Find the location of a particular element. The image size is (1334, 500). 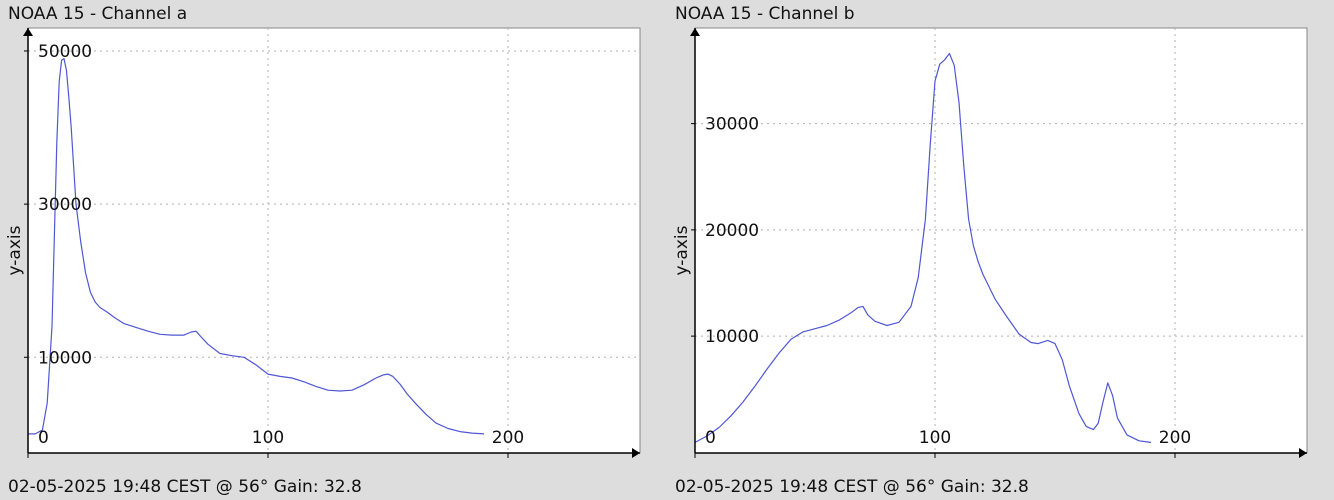

chart-title: NOAA 15 - Channel b is located at coordinates (765, 14).